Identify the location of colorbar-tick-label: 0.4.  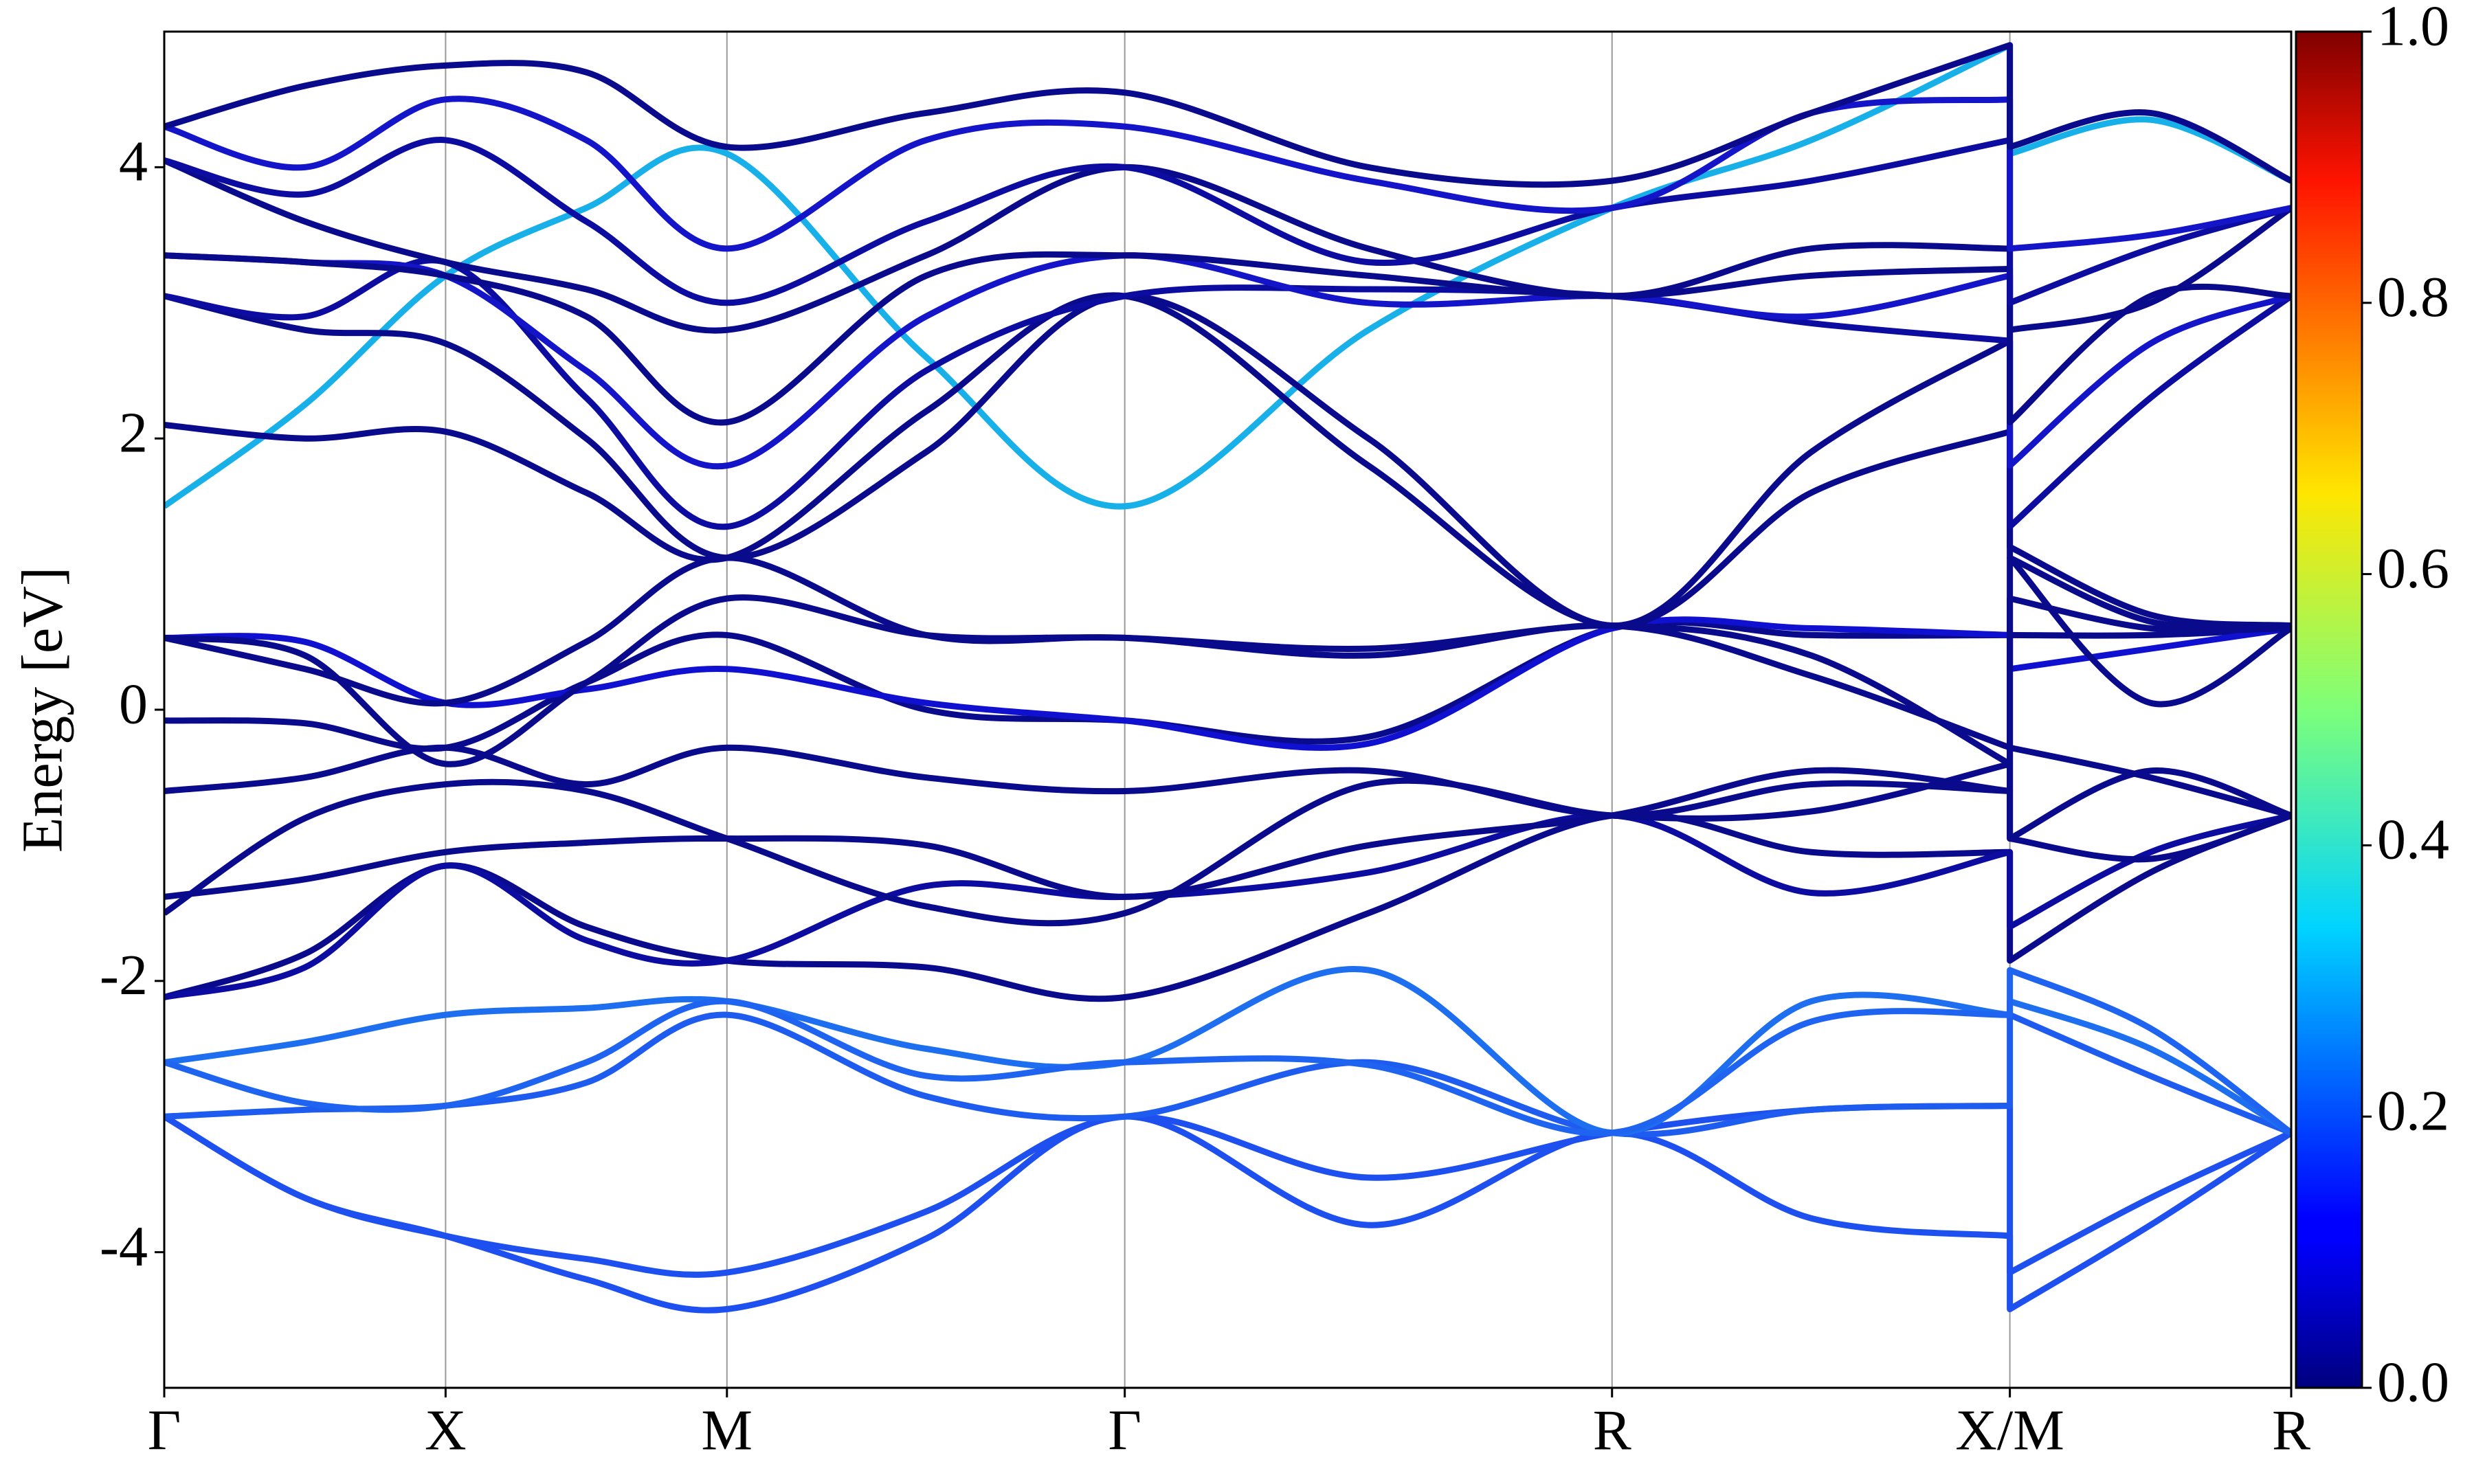
(2413, 840).